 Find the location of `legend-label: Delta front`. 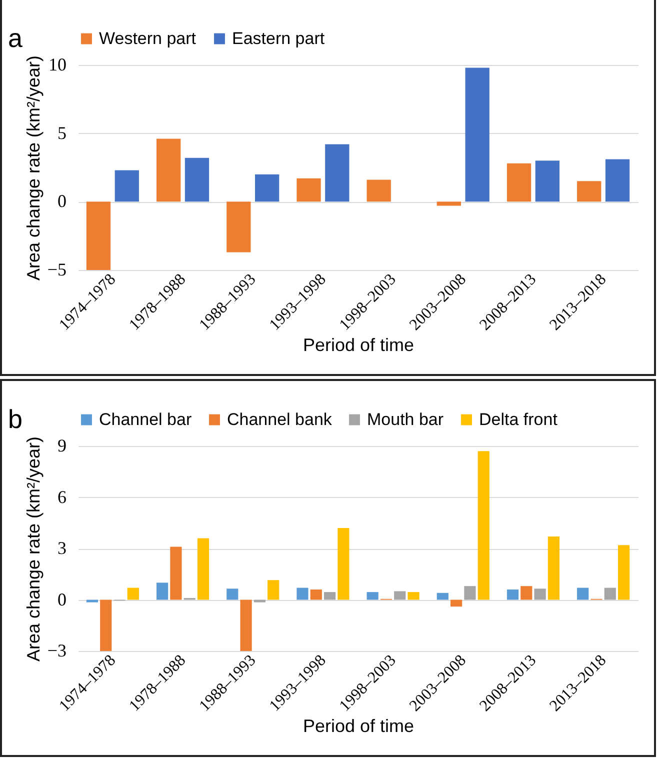

legend-label: Delta front is located at coordinates (518, 419).